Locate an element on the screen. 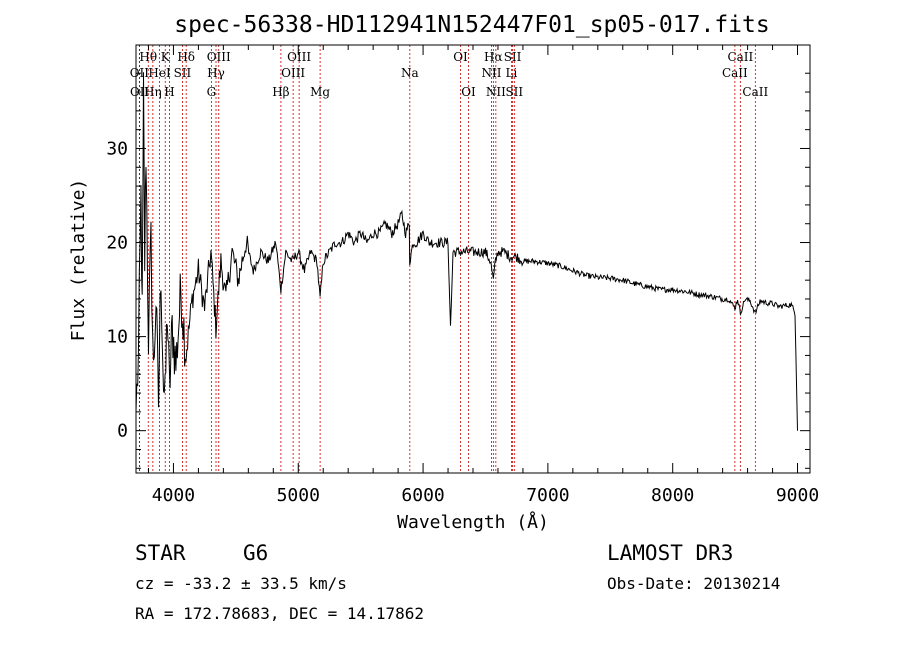 The width and height of the screenshot is (900, 649). y-tick-label-3: 30 is located at coordinates (117, 148).